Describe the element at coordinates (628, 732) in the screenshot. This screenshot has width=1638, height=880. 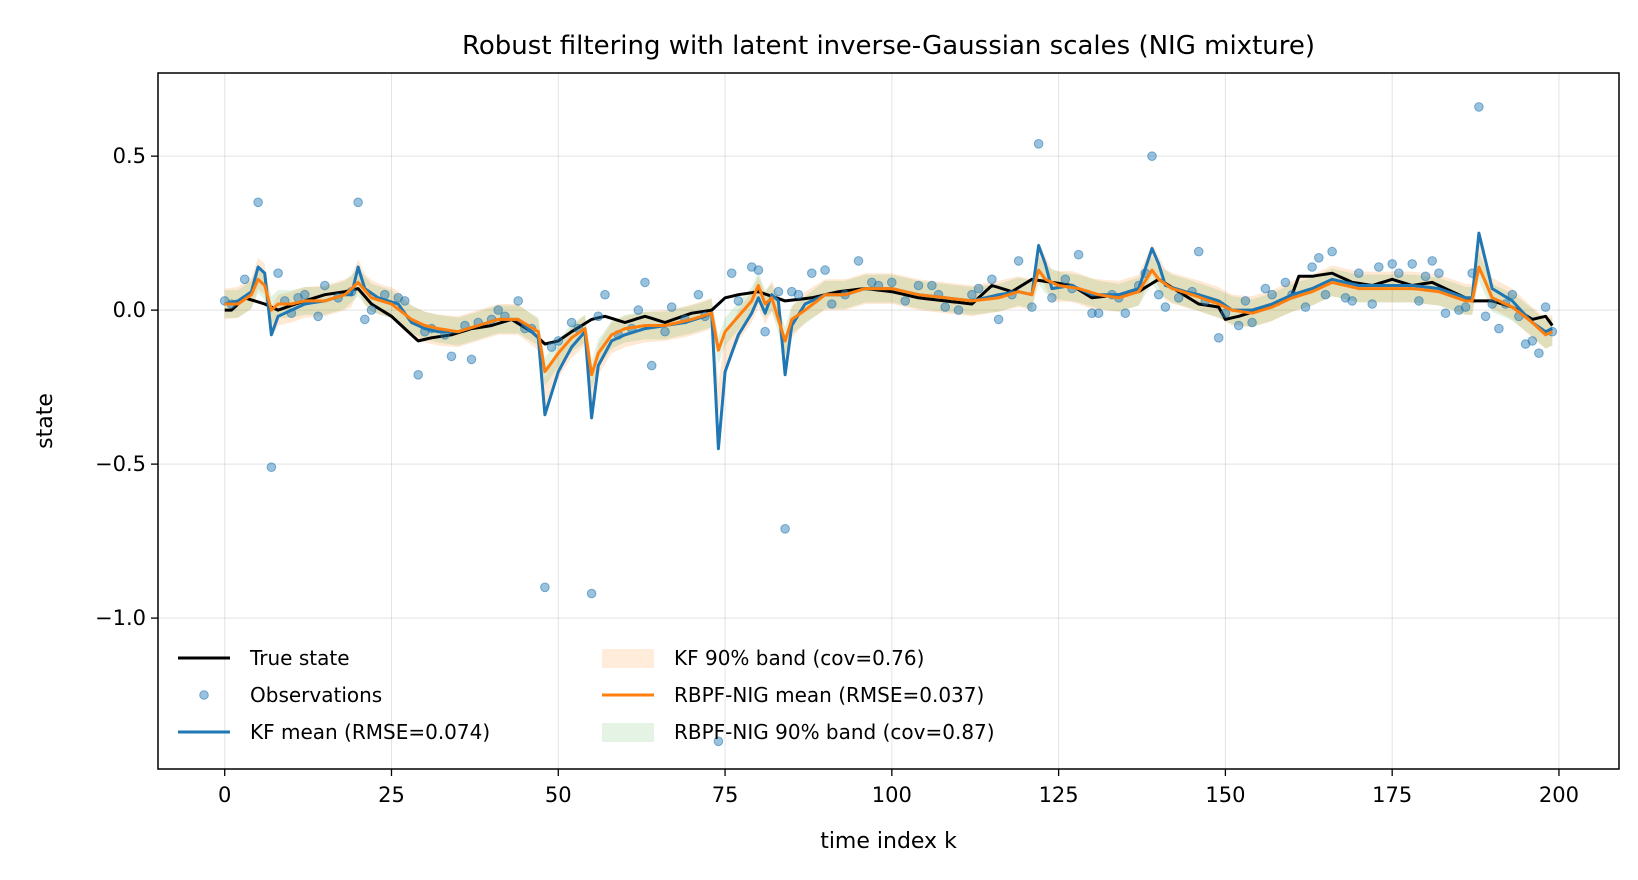
I see `legend-swatch-band` at that location.